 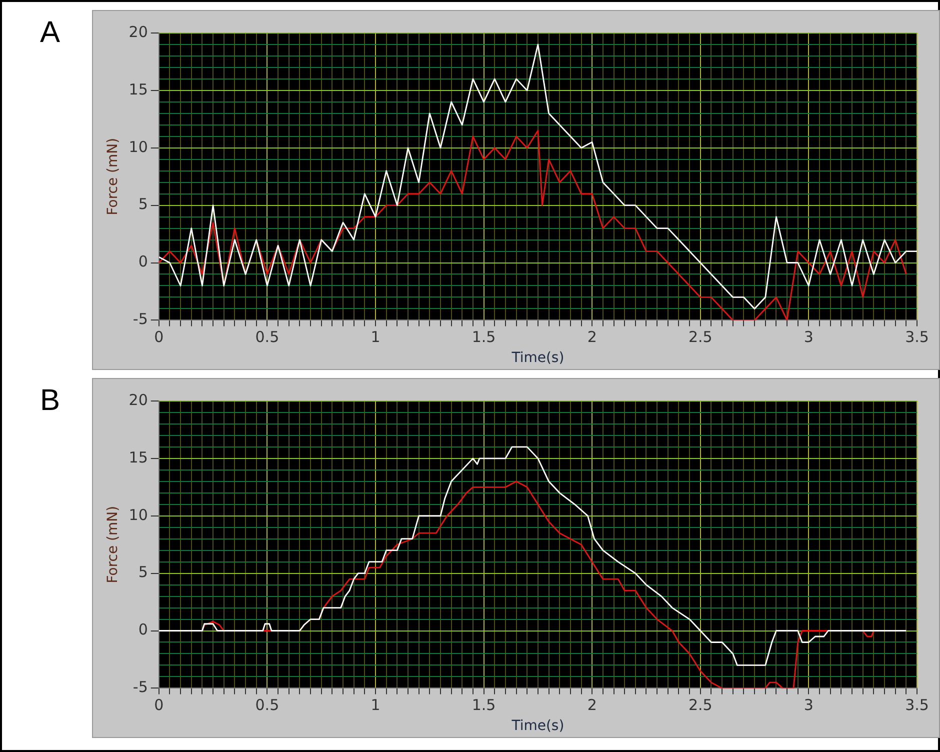 What do you see at coordinates (50, 33) in the screenshot?
I see `text: A` at bounding box center [50, 33].